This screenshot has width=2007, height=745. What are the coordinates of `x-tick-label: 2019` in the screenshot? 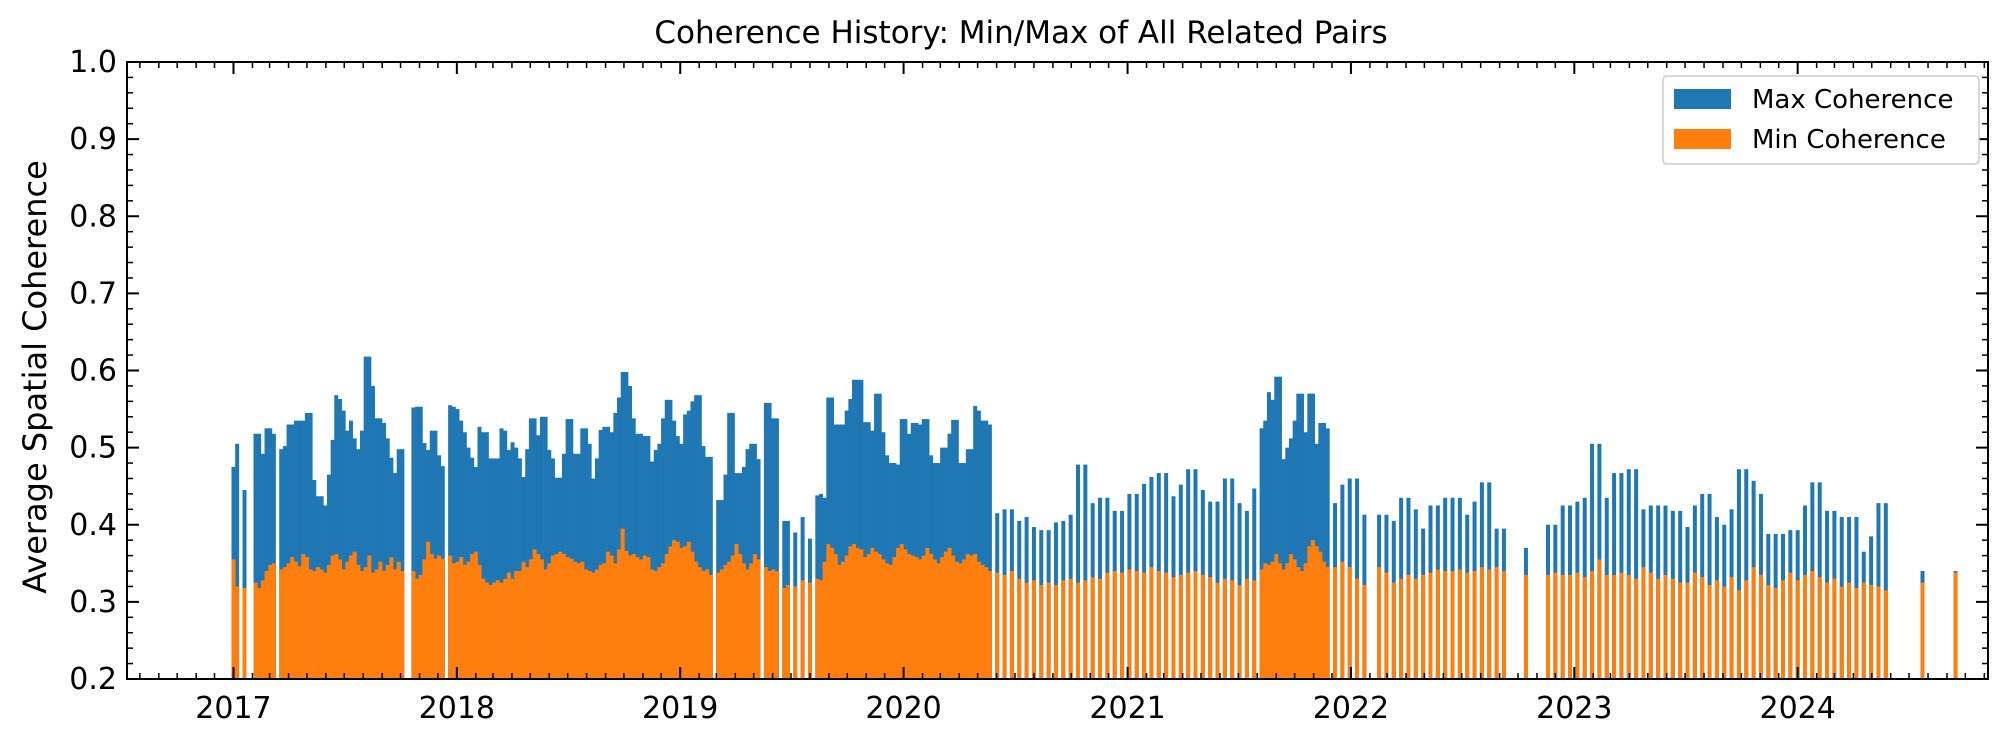 It's located at (680, 708).